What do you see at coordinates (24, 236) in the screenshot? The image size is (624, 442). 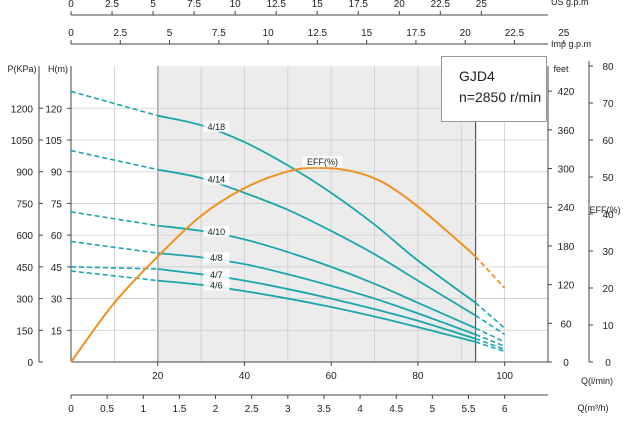 I see `pressure-tick-label: 600` at bounding box center [24, 236].